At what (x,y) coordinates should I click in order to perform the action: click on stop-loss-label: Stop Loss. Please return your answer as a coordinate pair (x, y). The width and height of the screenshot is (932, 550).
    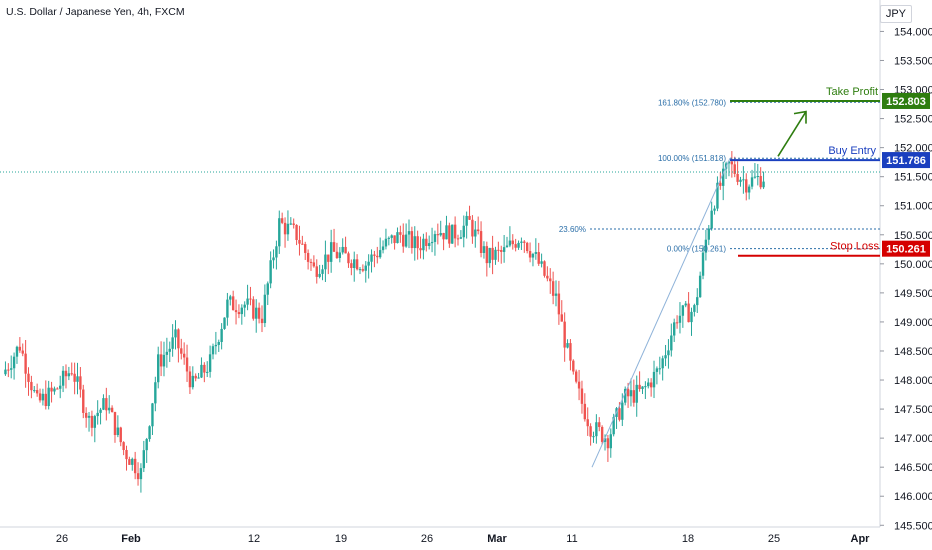
    Looking at the image, I should click on (854, 247).